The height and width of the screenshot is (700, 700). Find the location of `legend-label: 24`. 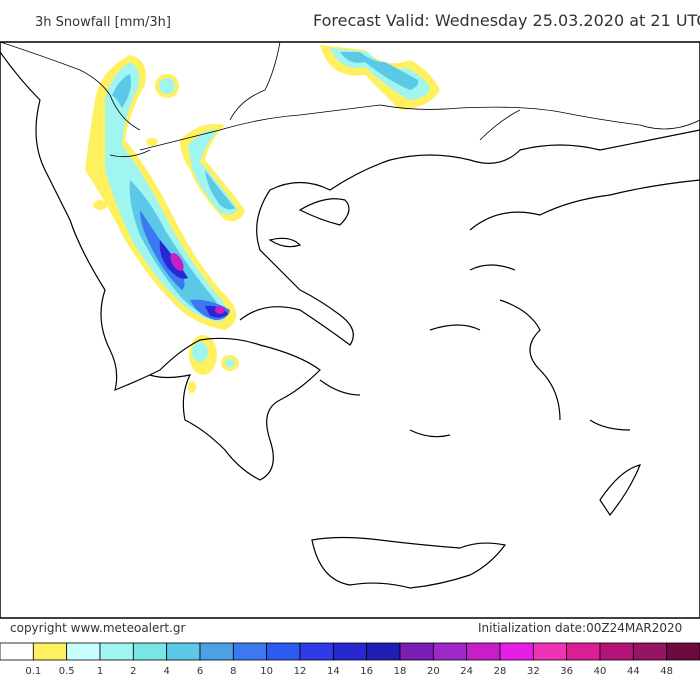

legend-label: 24 is located at coordinates (466, 671).